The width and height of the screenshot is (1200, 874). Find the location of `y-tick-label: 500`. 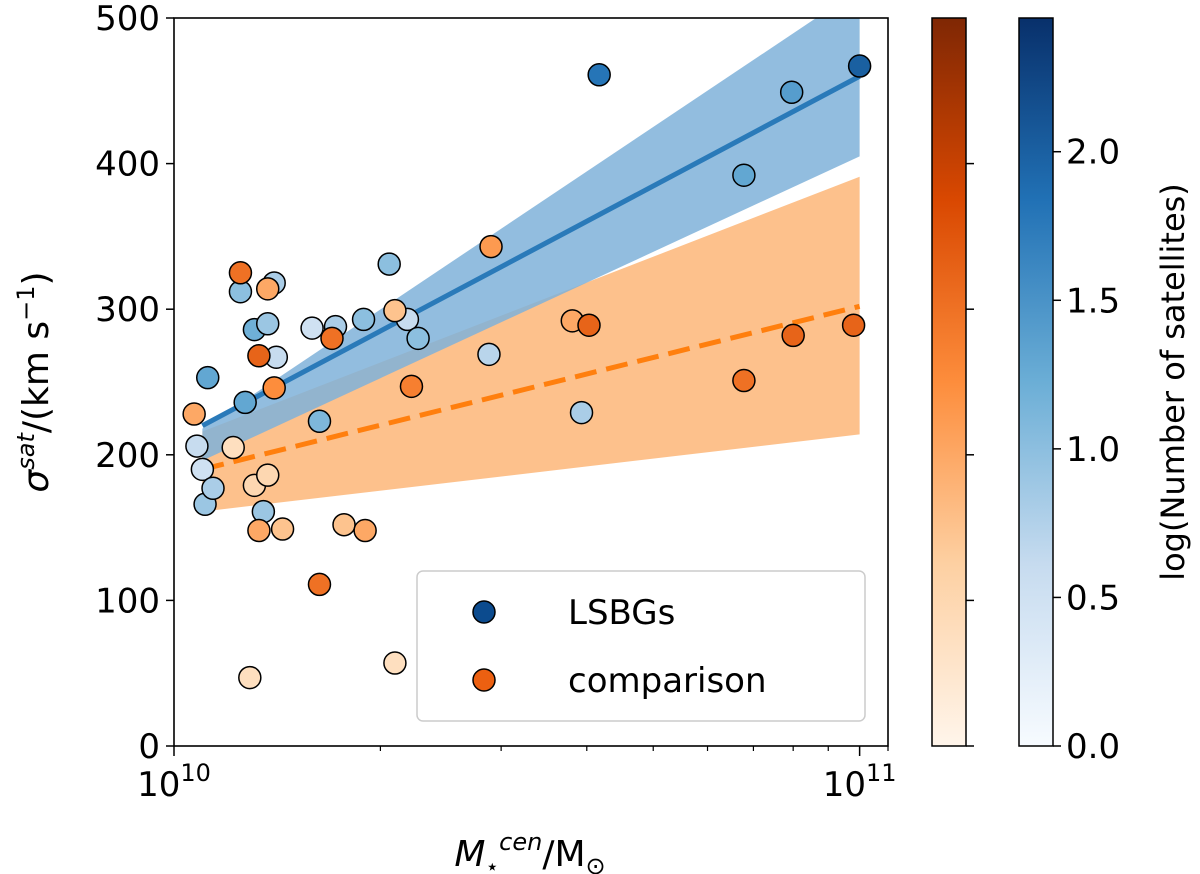

y-tick-label: 500 is located at coordinates (127, 19).